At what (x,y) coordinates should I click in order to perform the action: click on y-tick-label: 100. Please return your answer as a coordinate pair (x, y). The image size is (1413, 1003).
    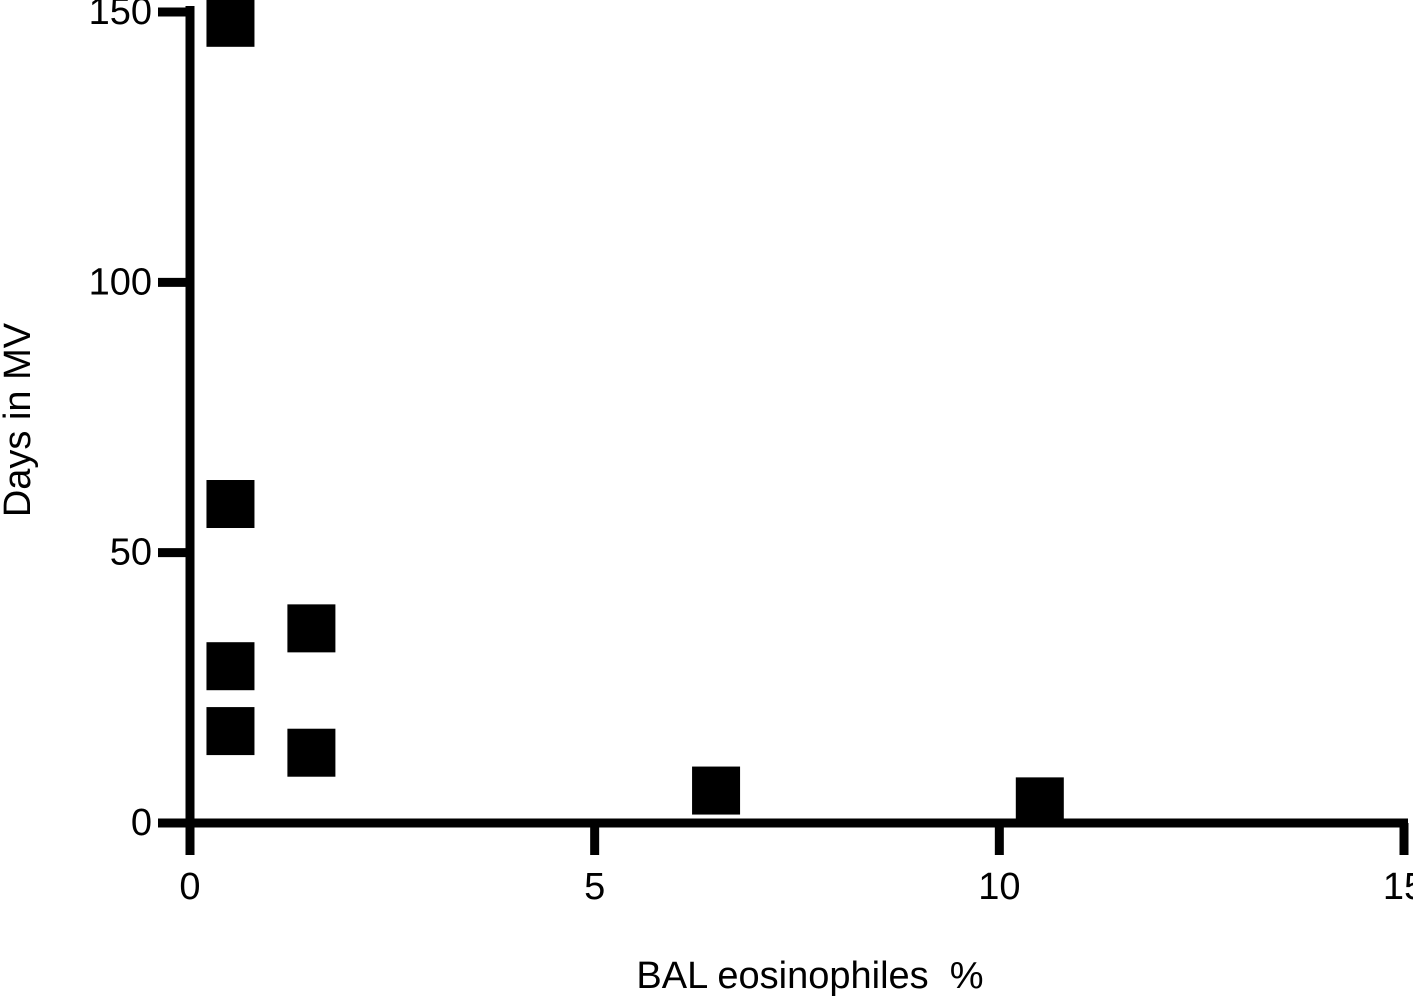
    Looking at the image, I should click on (120, 282).